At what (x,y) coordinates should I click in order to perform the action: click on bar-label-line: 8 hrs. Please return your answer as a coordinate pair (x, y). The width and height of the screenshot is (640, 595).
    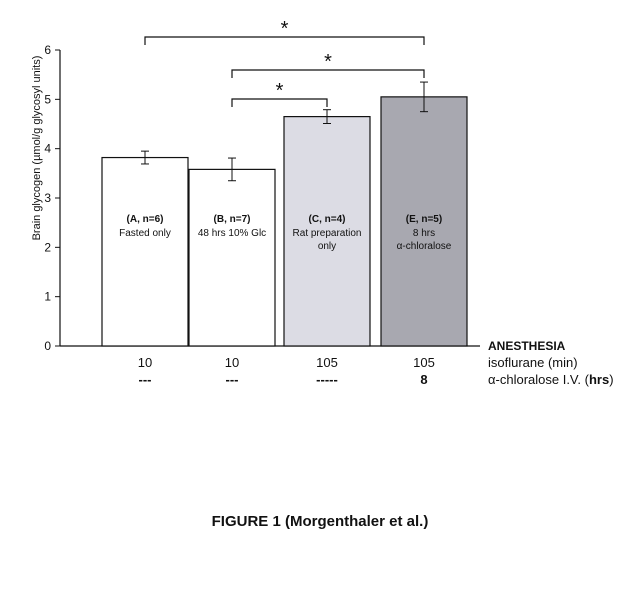
    Looking at the image, I should click on (424, 233).